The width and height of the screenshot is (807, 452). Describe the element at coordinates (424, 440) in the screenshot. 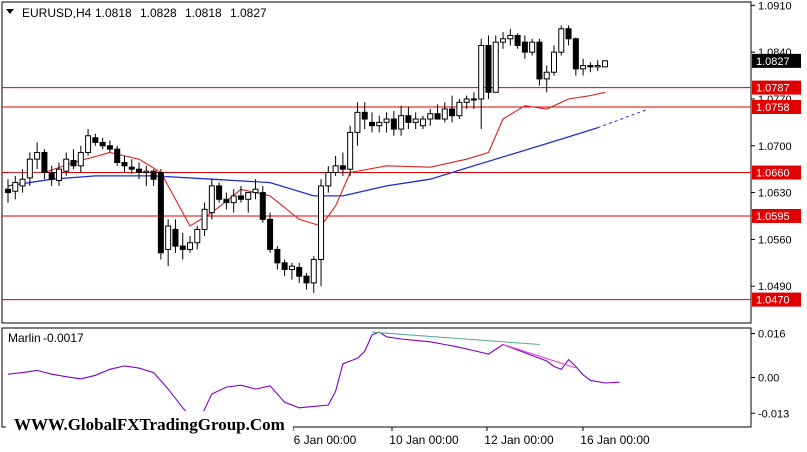

I see `time-axis-label: 10 Jan 00:00` at that location.